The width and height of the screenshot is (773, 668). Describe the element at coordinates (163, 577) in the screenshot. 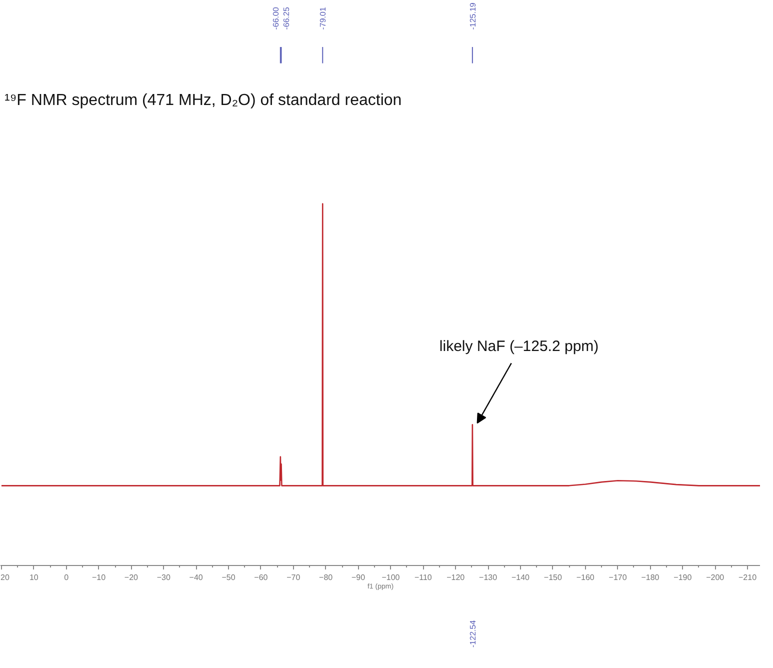

I see `x-tick-label: −30` at that location.